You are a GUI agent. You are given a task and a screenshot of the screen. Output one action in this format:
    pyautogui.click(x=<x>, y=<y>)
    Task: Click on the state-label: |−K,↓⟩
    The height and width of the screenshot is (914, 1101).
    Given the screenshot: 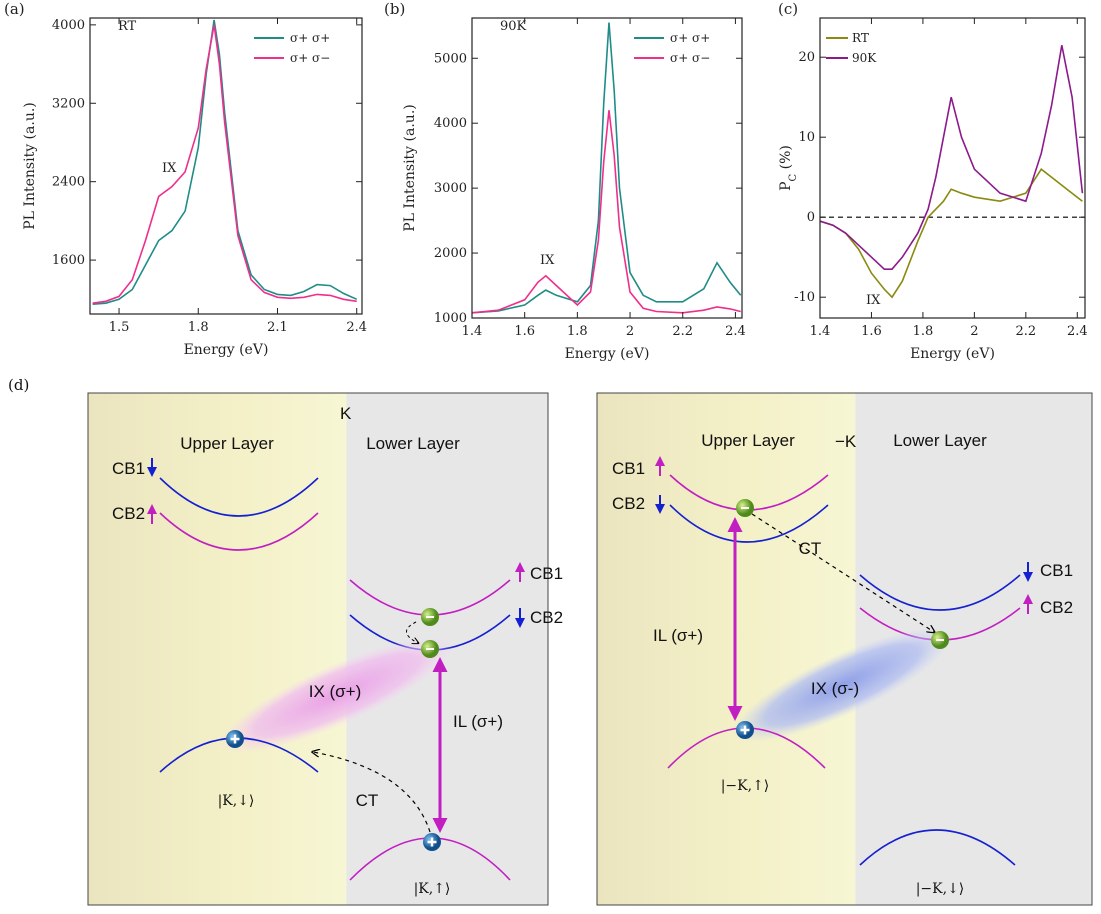 What is the action you would take?
    pyautogui.click(x=940, y=889)
    